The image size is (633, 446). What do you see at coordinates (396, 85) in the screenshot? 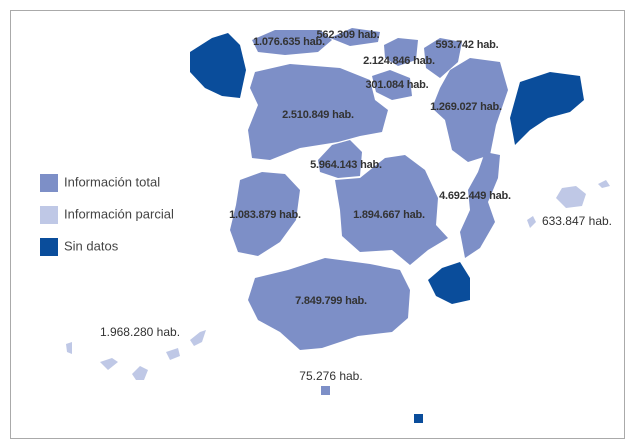
I see `region-label: 301.084 hab.` at bounding box center [396, 85].